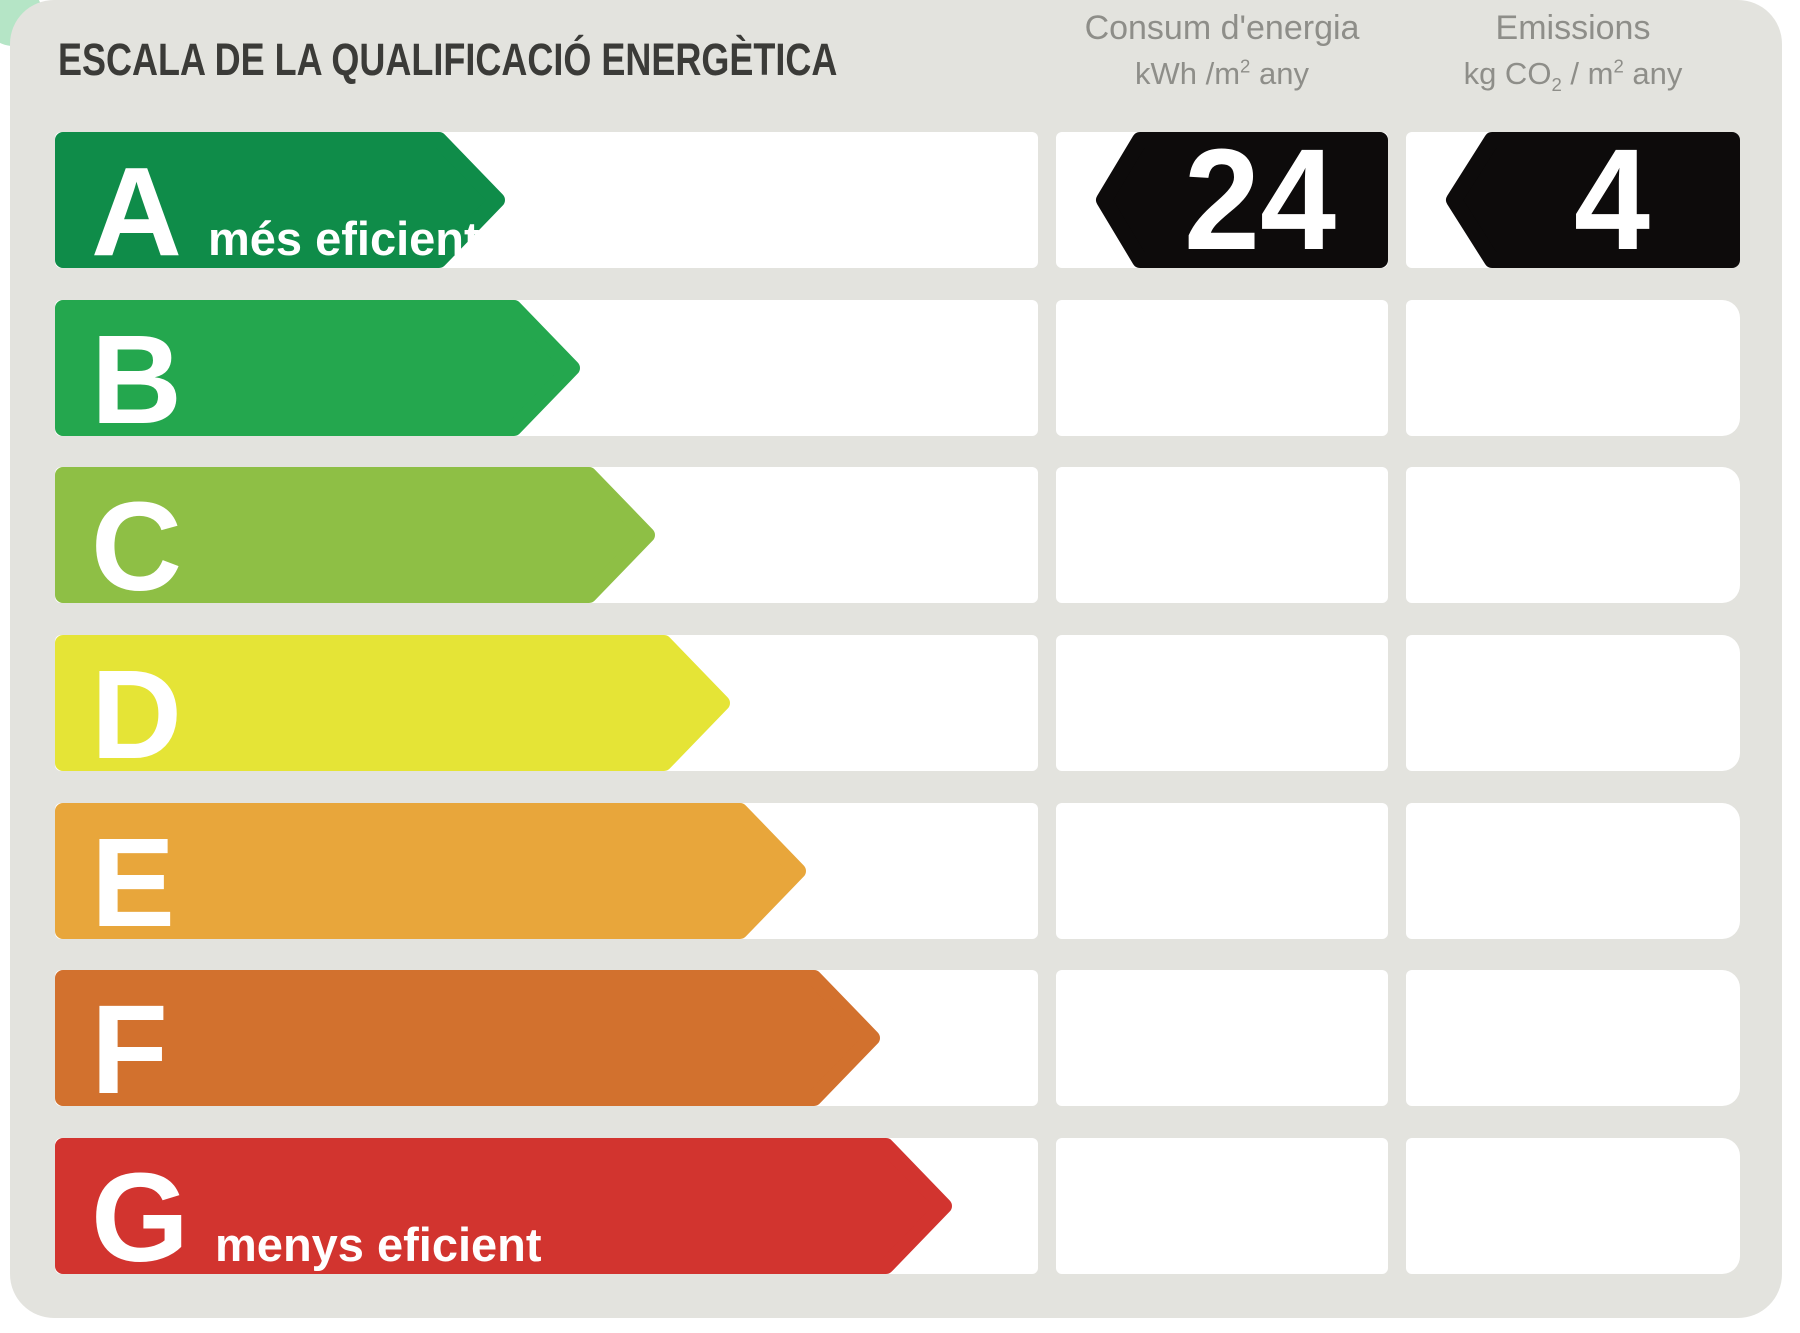 This screenshot has height=1333, width=1800. Describe the element at coordinates (1222, 28) in the screenshot. I see `energy-header-title: Consum d'energia` at that location.